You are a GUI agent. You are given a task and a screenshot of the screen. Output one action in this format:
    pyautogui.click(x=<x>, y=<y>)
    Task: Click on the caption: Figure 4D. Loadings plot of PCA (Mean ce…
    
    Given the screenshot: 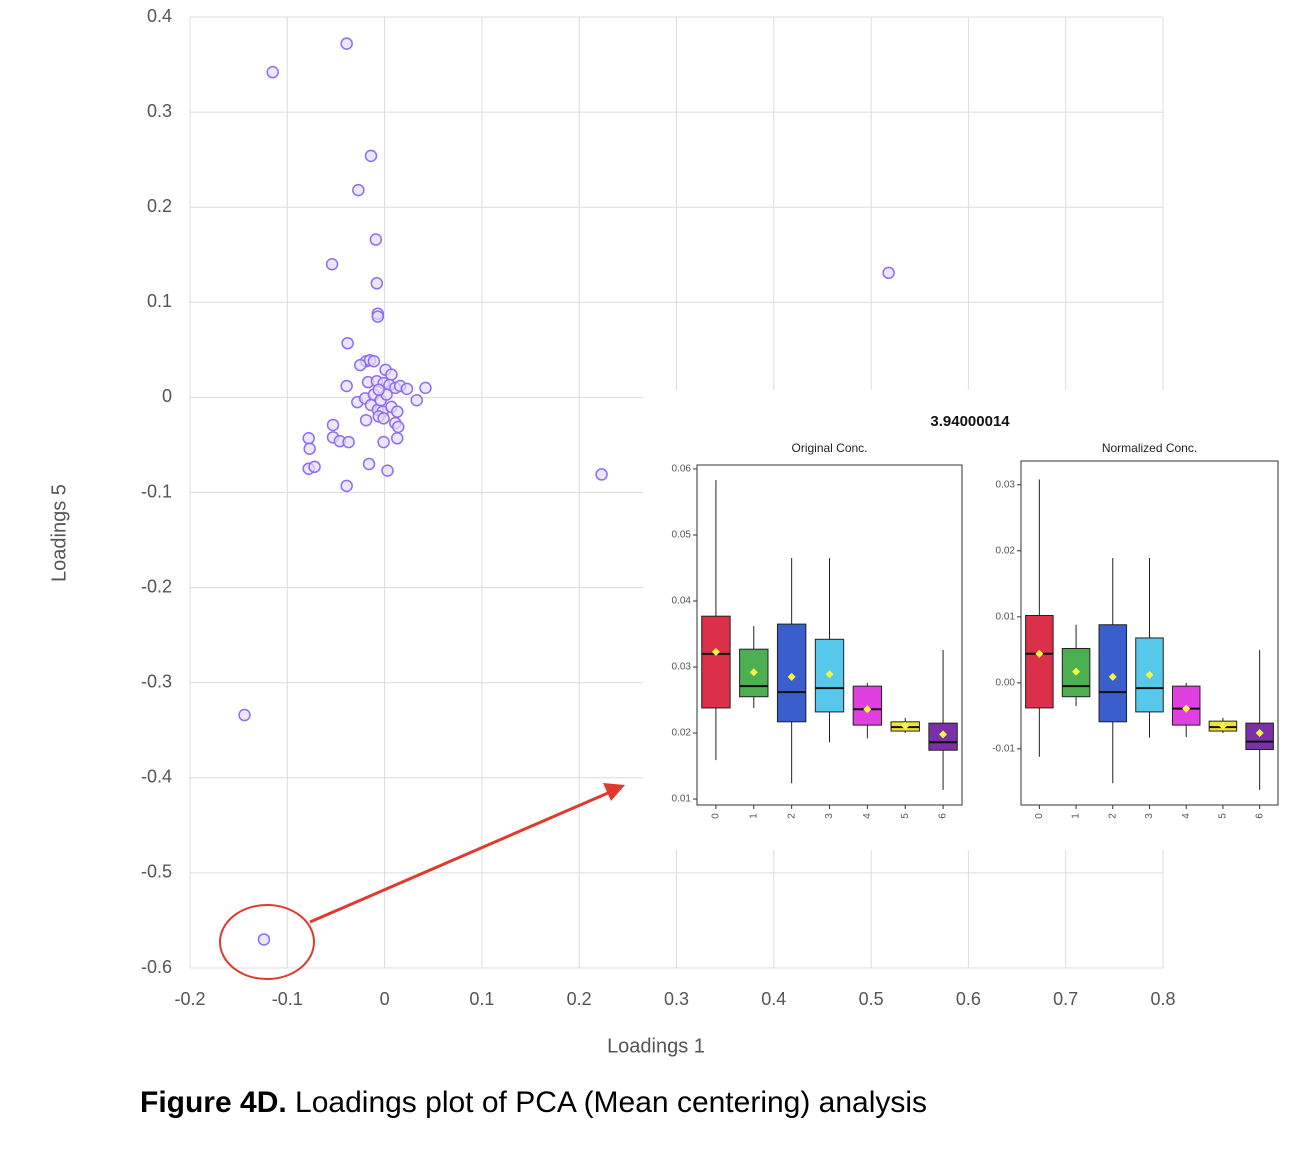 What is the action you would take?
    pyautogui.click(x=533, y=1102)
    